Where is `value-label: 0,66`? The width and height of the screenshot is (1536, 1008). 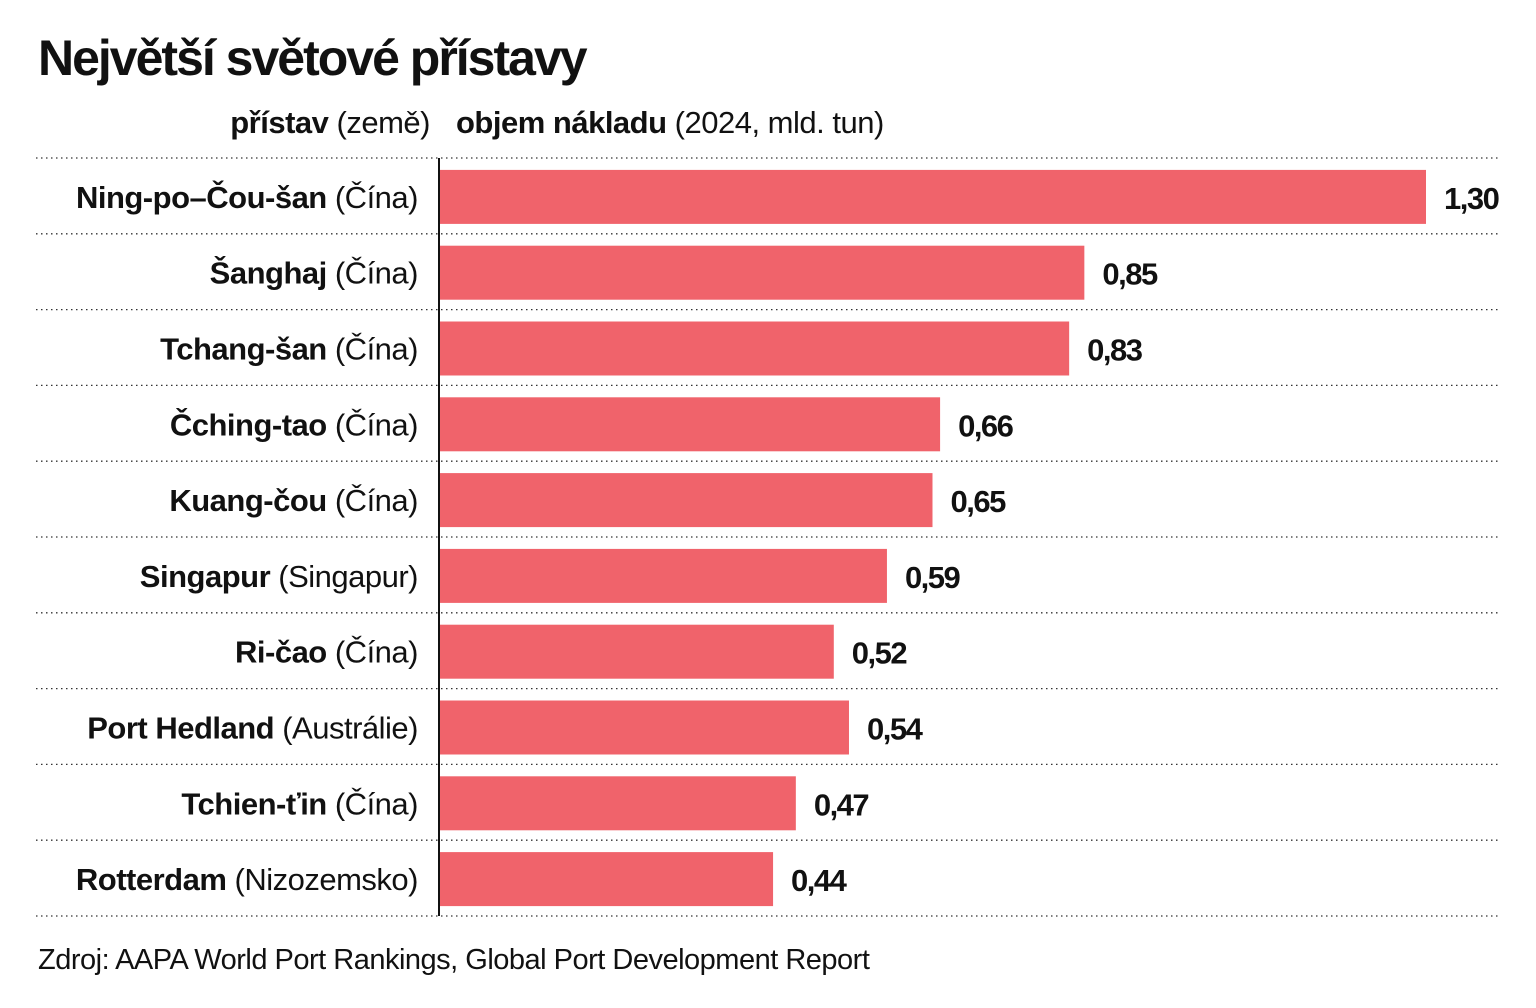 value-label: 0,66 is located at coordinates (986, 425).